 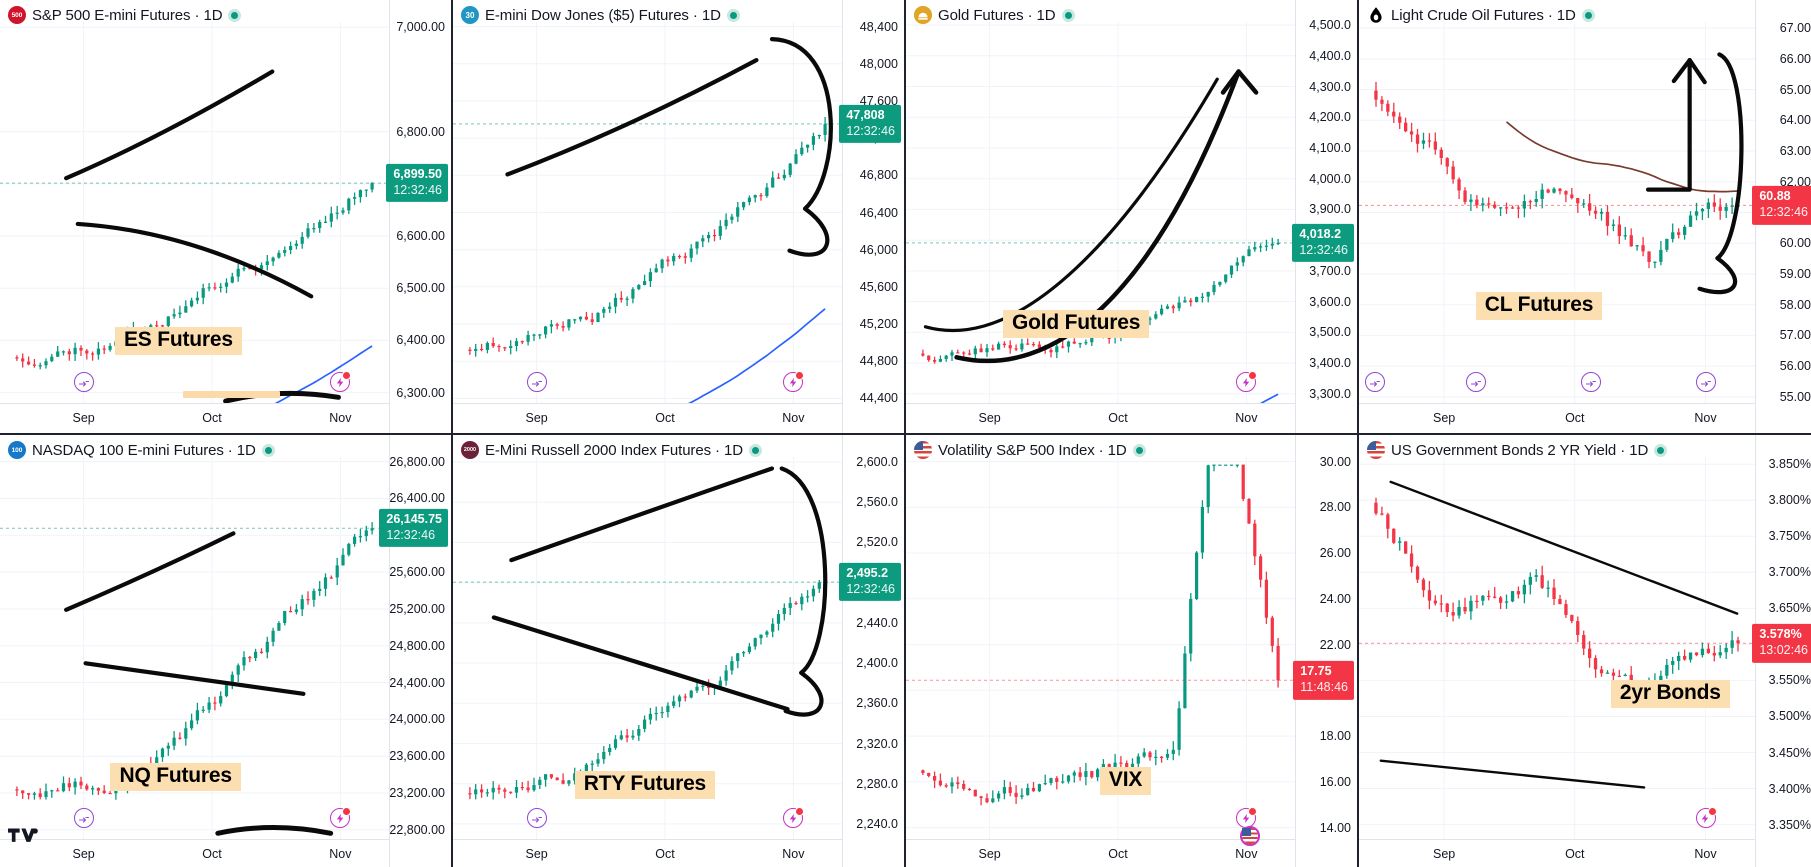 I want to click on y-tick-label: 30.00, so click(x=1335, y=461).